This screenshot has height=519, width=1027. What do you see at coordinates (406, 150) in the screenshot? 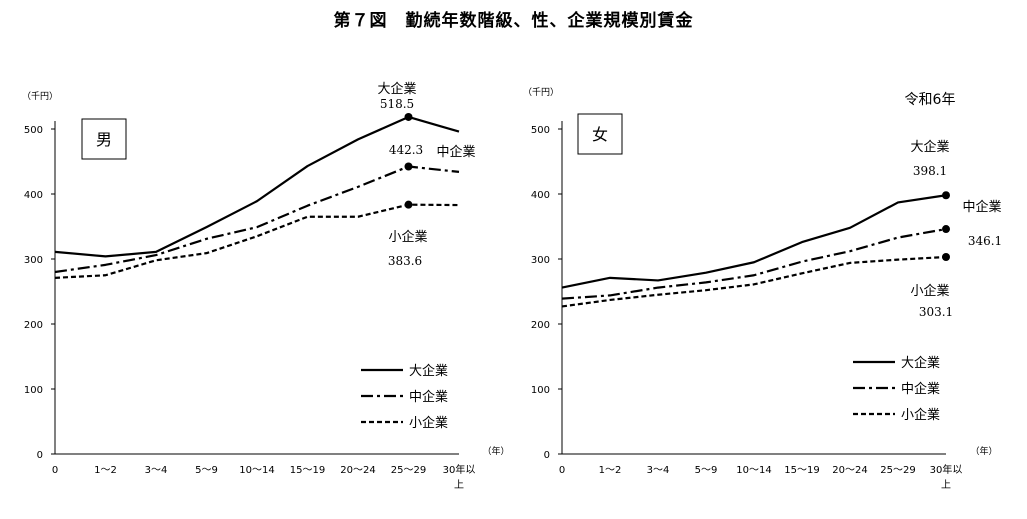
I see `annotation-value: 442.3` at bounding box center [406, 150].